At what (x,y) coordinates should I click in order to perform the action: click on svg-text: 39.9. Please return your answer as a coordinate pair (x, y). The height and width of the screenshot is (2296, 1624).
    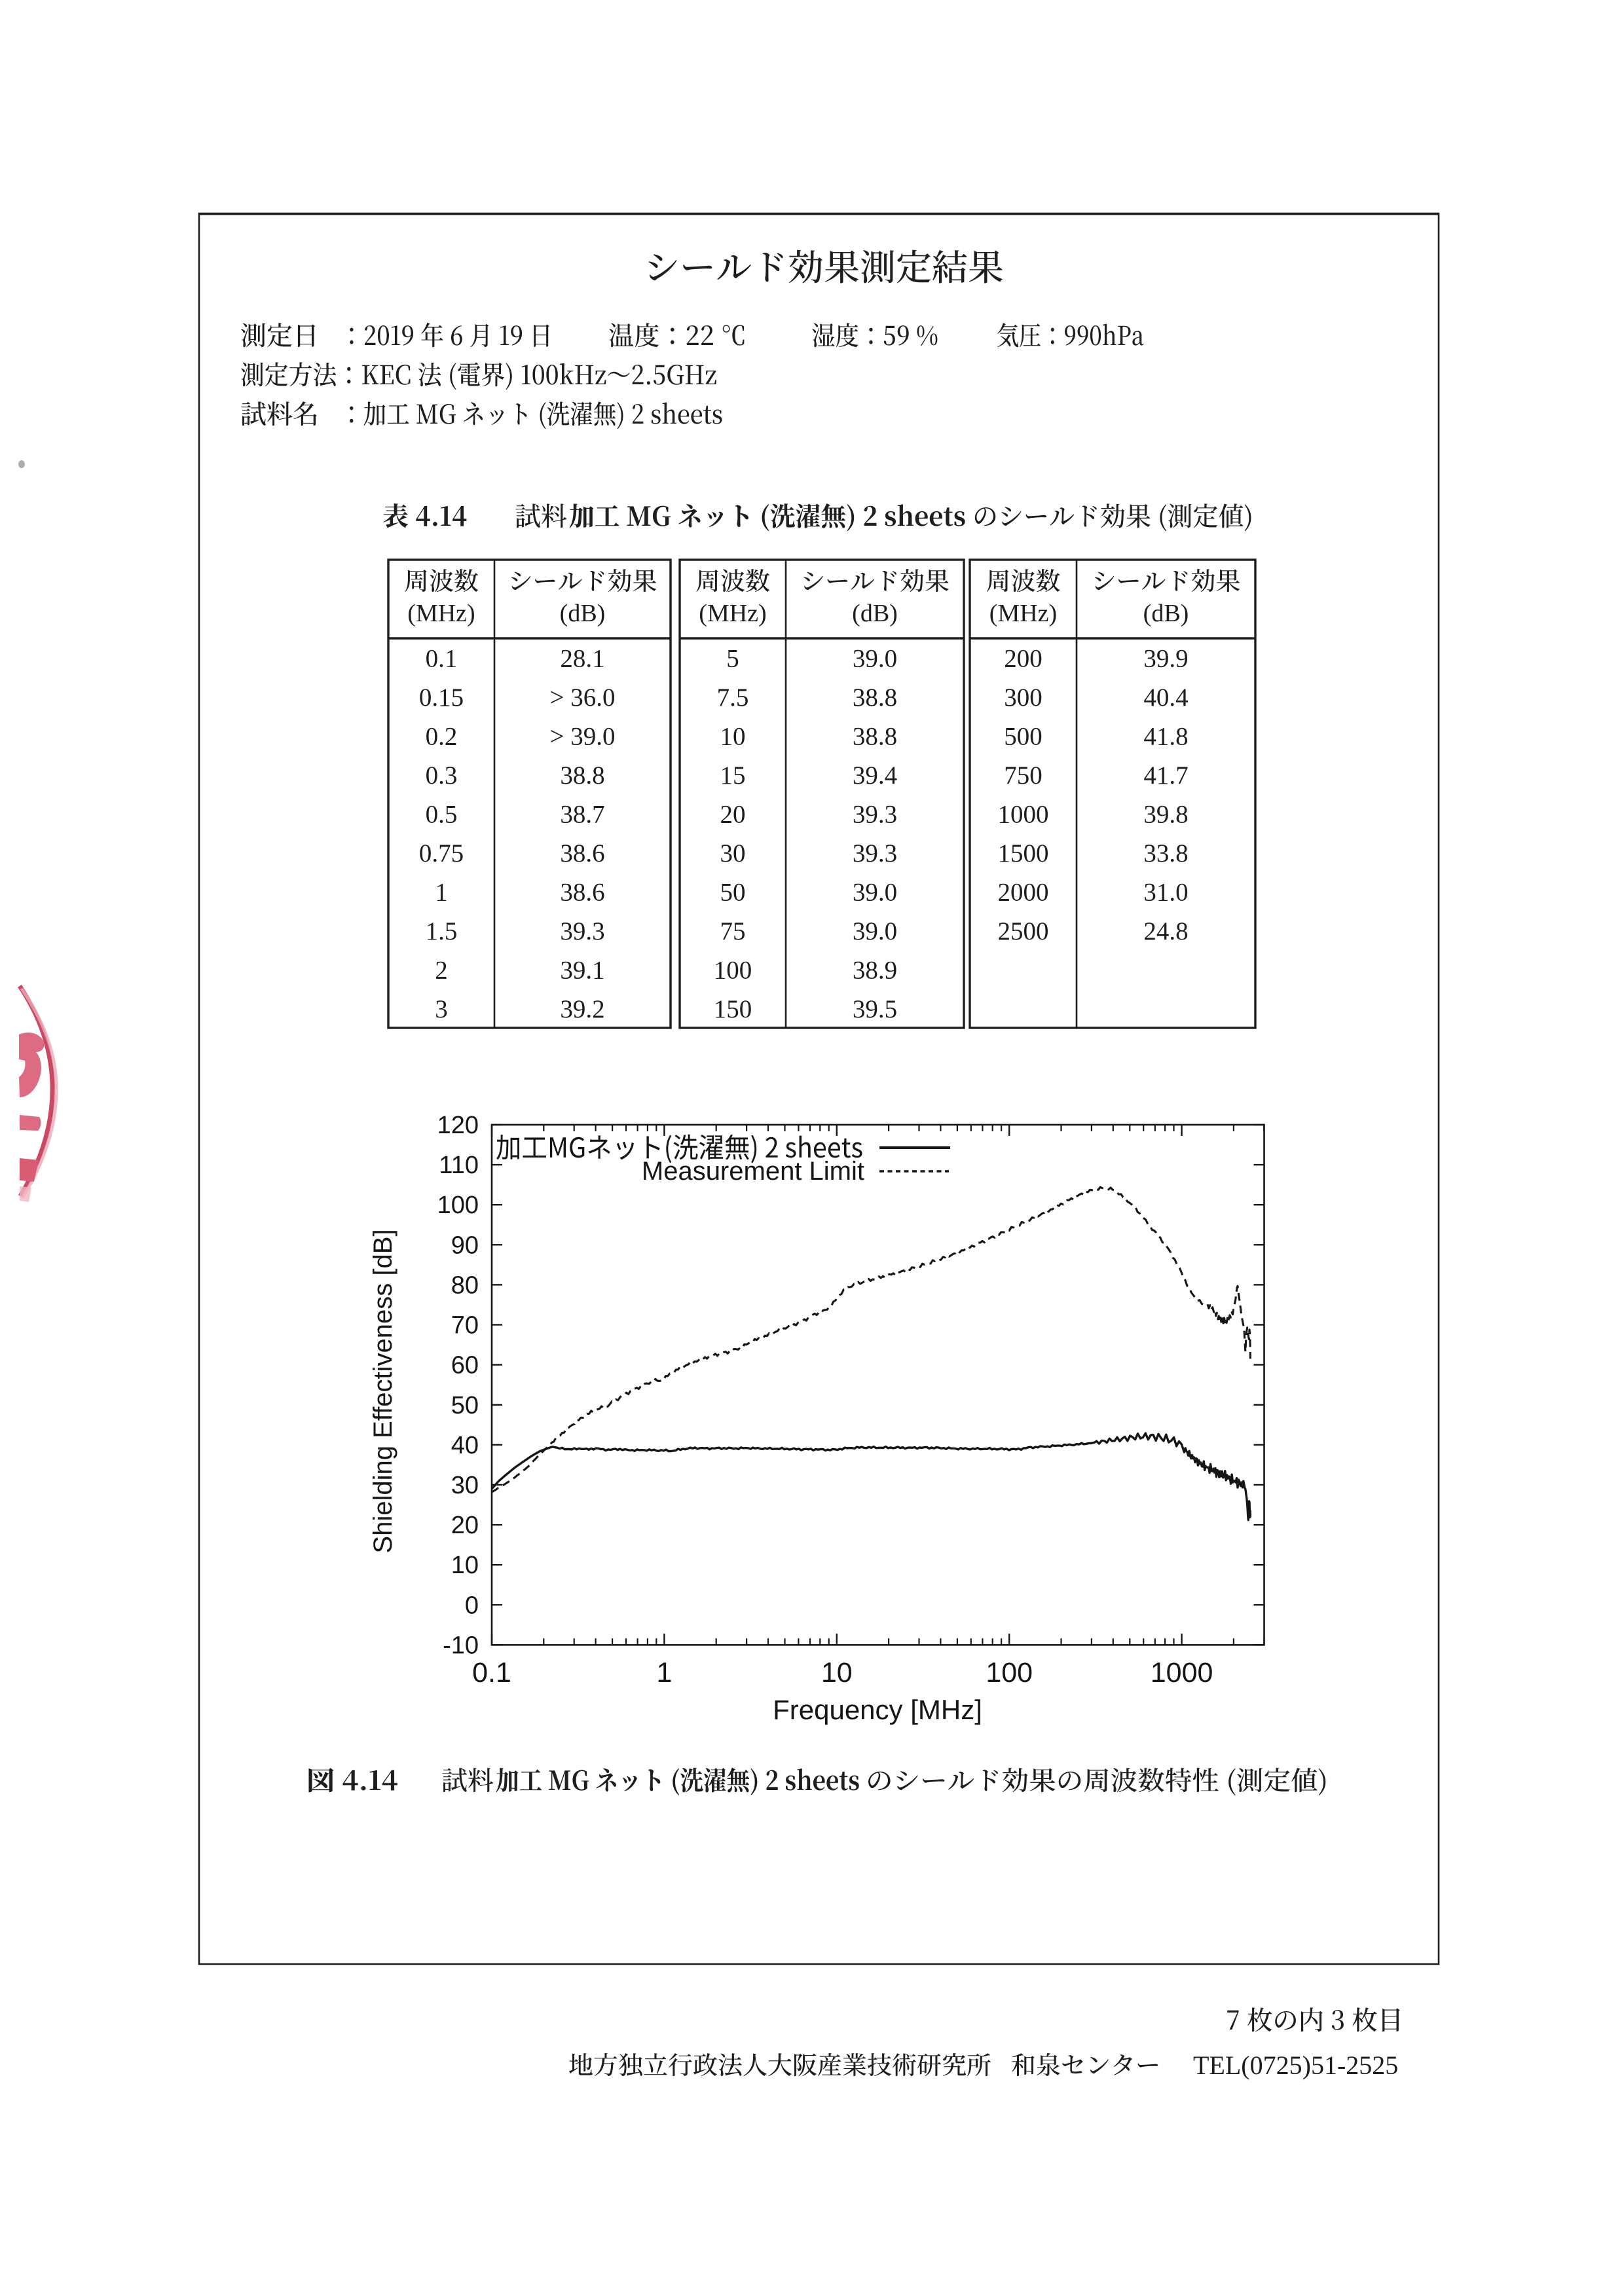
    Looking at the image, I should click on (1165, 659).